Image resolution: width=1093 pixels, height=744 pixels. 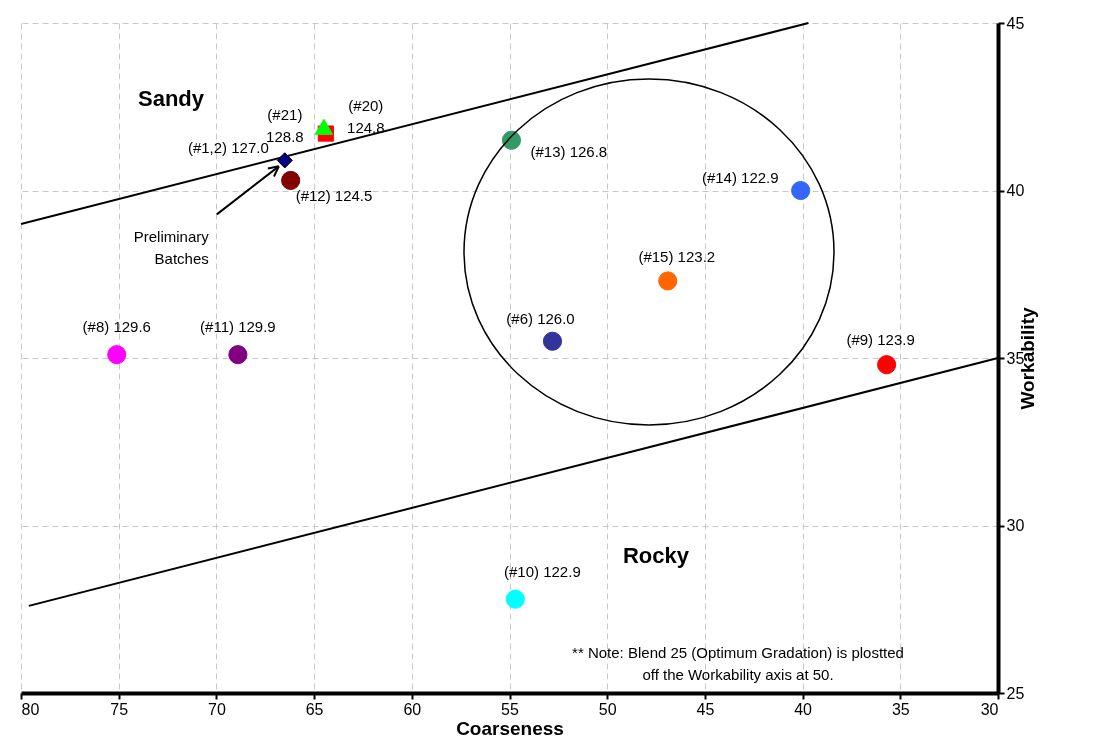 I want to click on series-label: (#9) 123.9, so click(x=880, y=339).